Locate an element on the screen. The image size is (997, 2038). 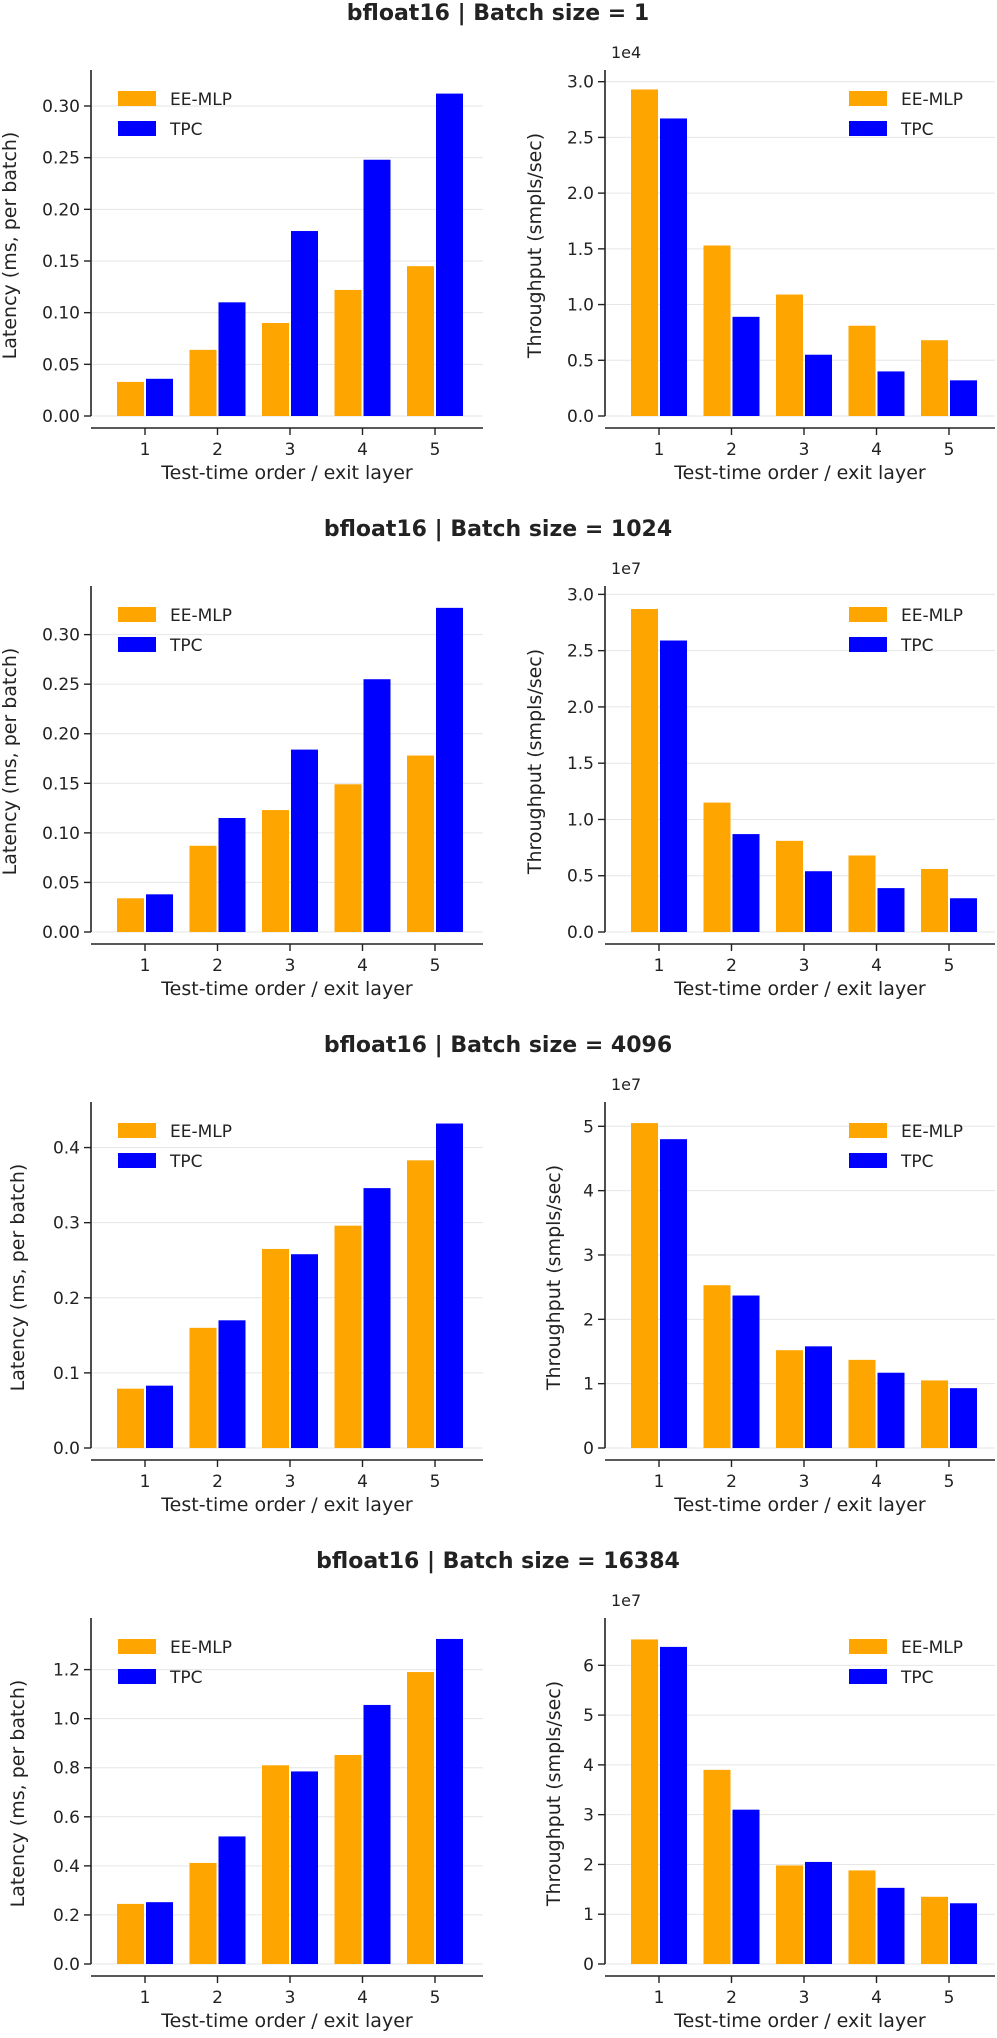
y-tick-label: 4 is located at coordinates (588, 1192).